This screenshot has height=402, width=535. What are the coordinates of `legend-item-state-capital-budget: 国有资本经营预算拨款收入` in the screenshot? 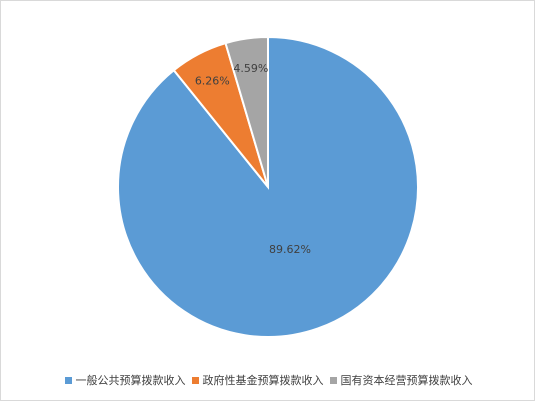 It's located at (401, 380).